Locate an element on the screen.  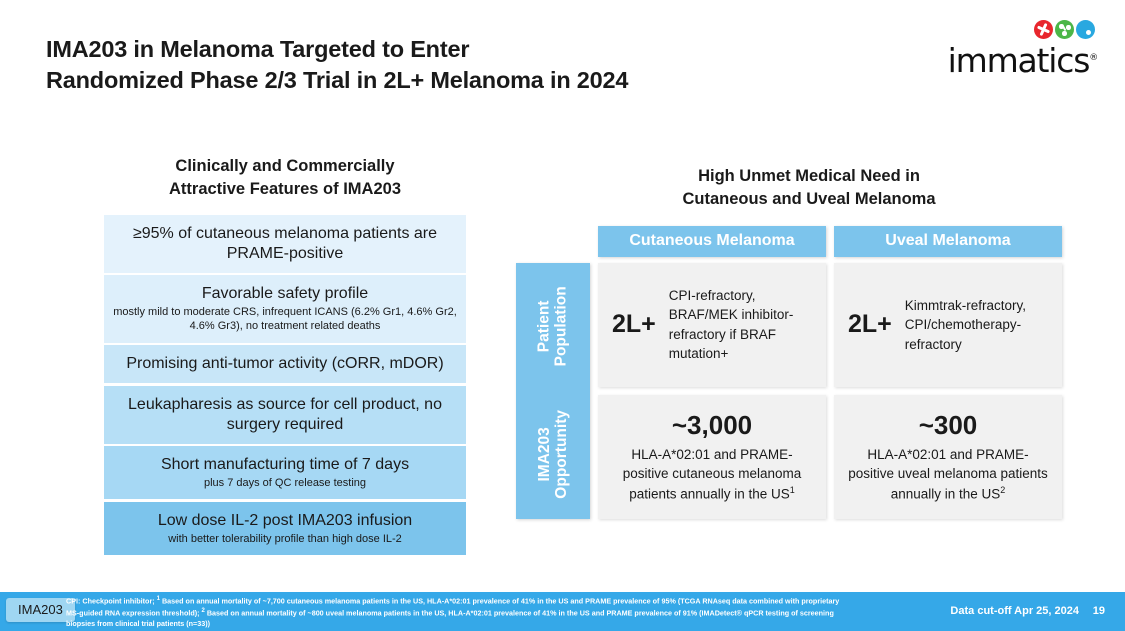
logo-dot-green-icon is located at coordinates (1064, 29).